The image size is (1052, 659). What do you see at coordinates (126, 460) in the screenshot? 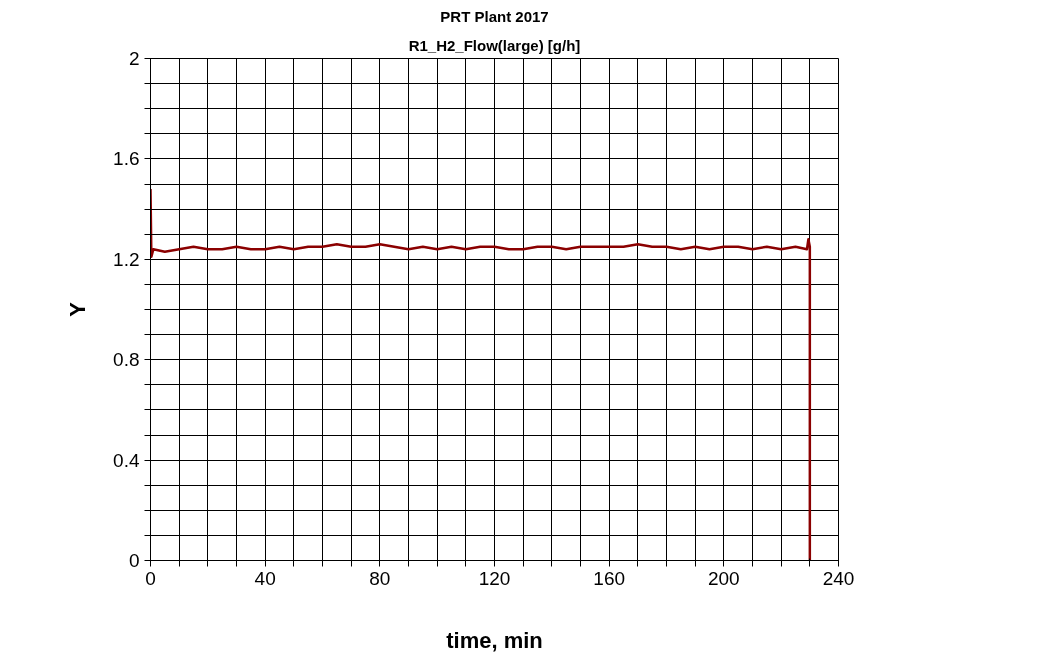
I see `y-tick-label: 0.4` at bounding box center [126, 460].